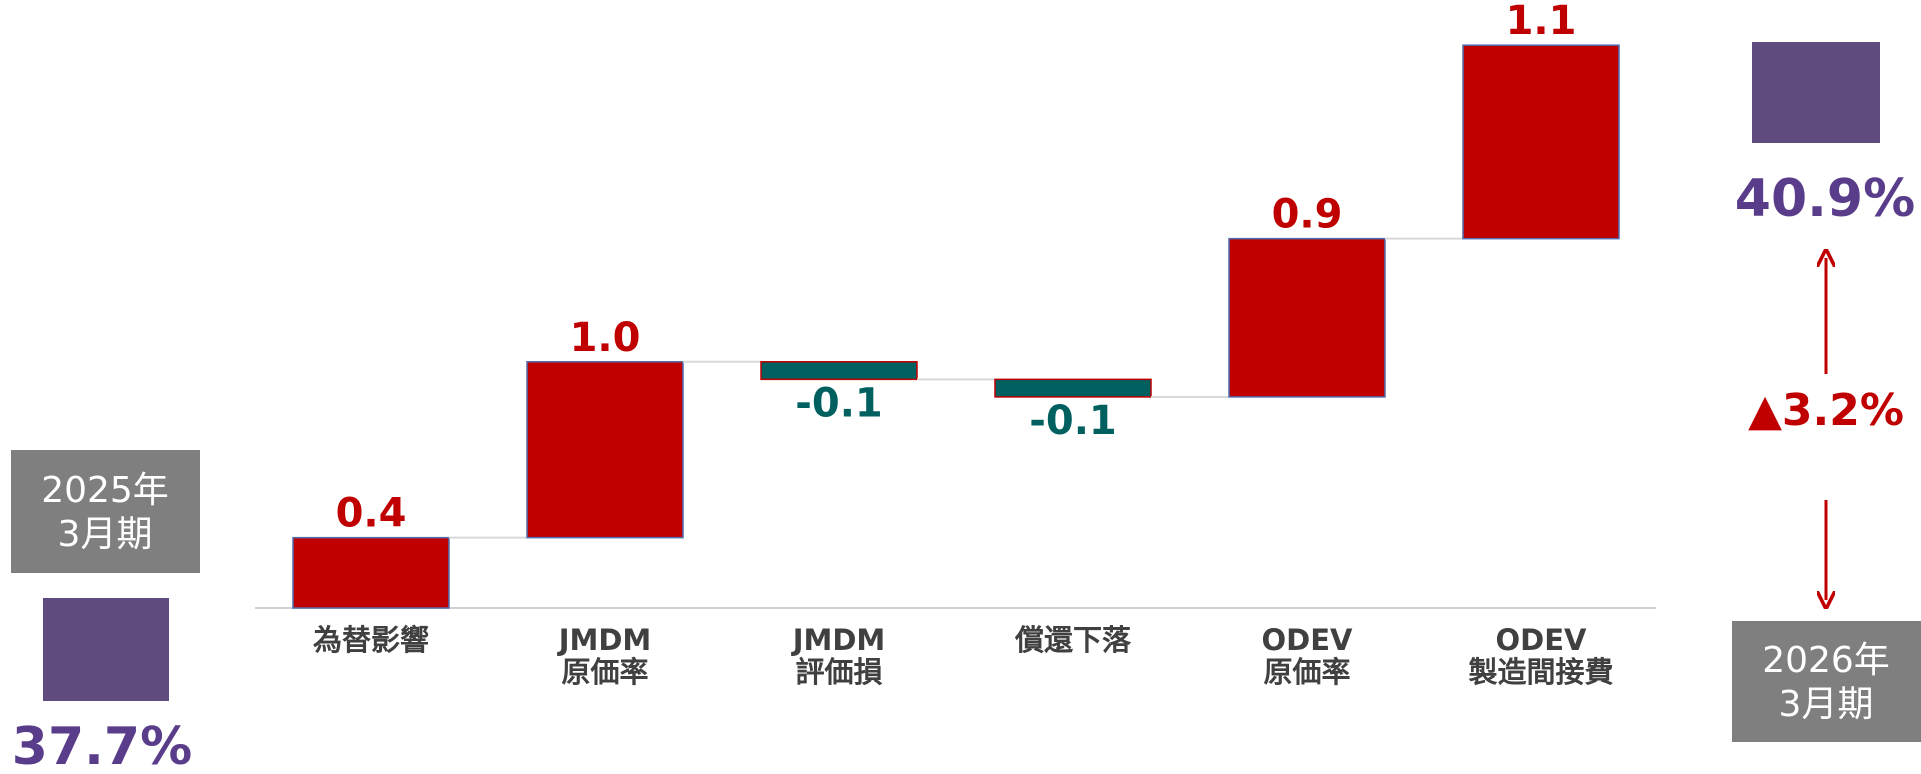  Describe the element at coordinates (1826, 410) in the screenshot. I see `change-label: ▲3.2%` at that location.